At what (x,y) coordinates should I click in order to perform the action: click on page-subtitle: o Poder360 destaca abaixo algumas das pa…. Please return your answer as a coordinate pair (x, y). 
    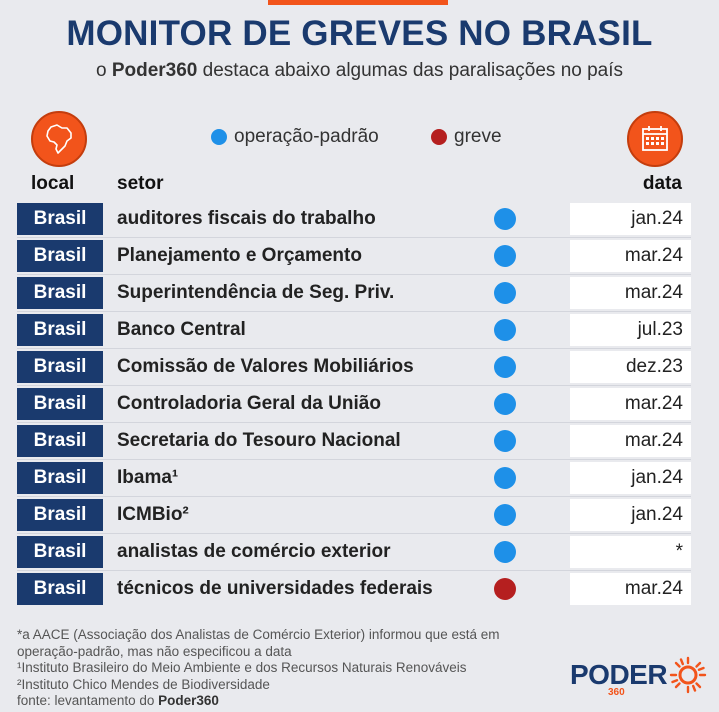
    Looking at the image, I should click on (359, 71).